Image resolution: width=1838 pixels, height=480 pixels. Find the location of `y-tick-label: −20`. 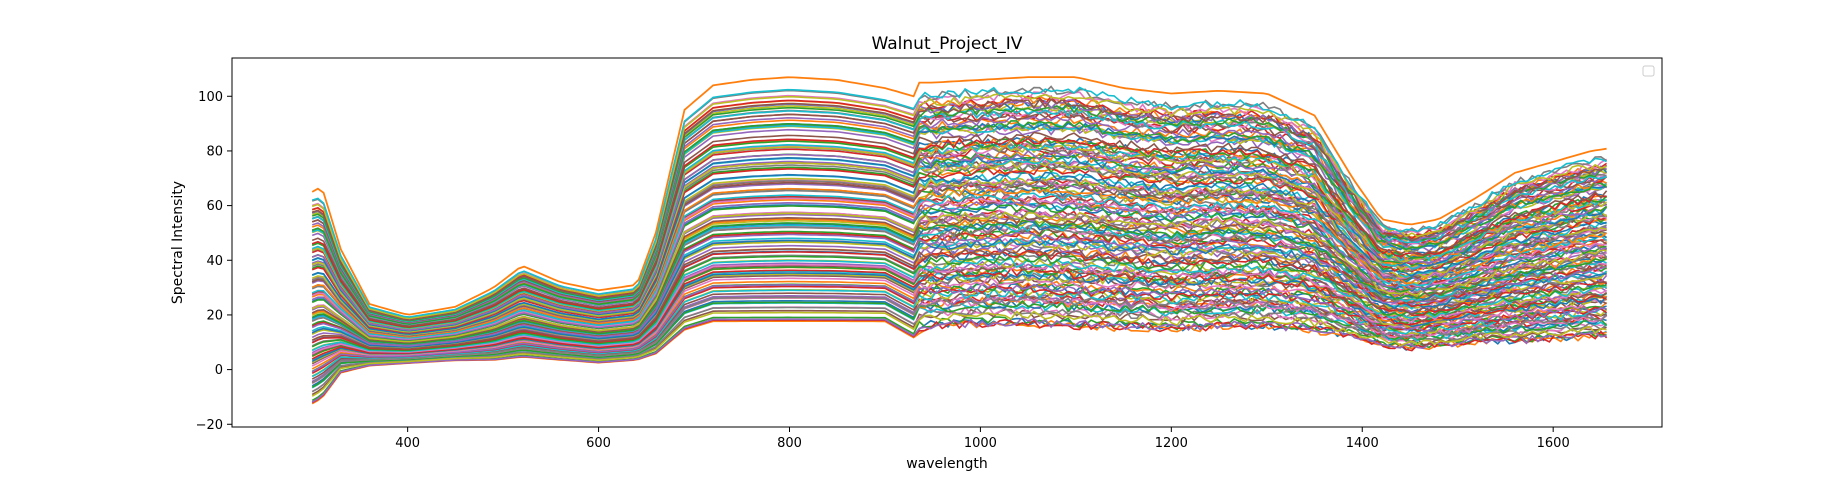

y-tick-label: −20 is located at coordinates (209, 425).